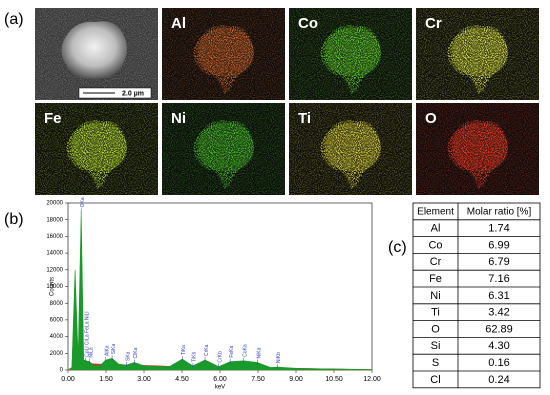 Image resolution: width=550 pixels, height=395 pixels. What do you see at coordinates (498, 380) in the screenshot?
I see `table-cell: 0.24` at bounding box center [498, 380].